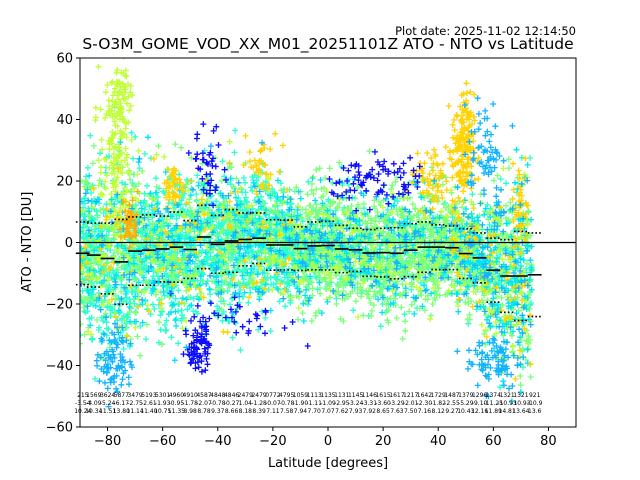  Describe the element at coordinates (466, 403) in the screenshot. I see `bin-mean-label: -5.29` at that location.